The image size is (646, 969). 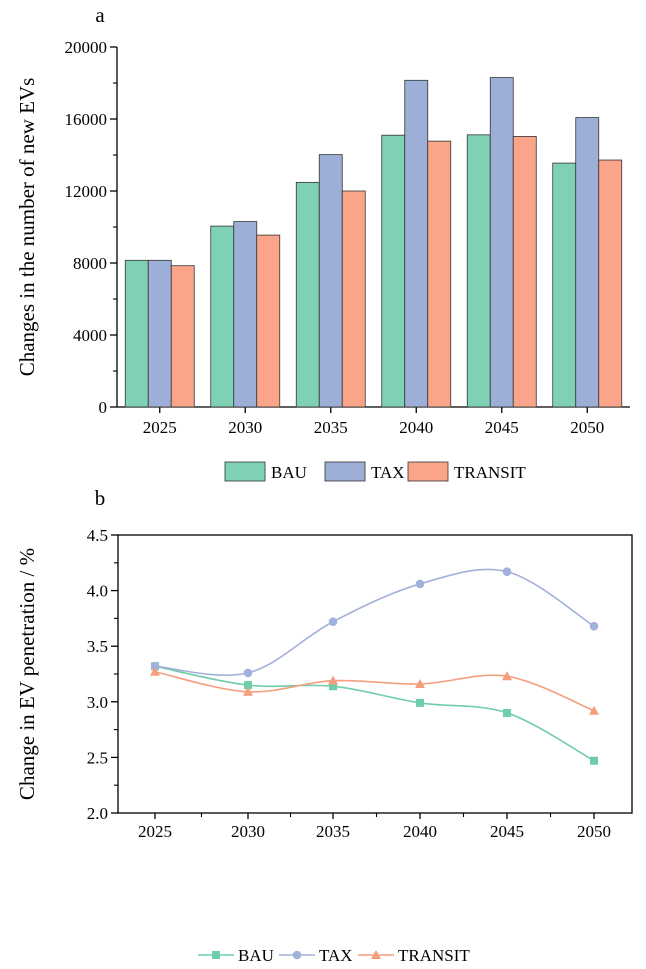 What do you see at coordinates (86, 119) in the screenshot?
I see `panel-a-y-tick-label: 16000` at bounding box center [86, 119].